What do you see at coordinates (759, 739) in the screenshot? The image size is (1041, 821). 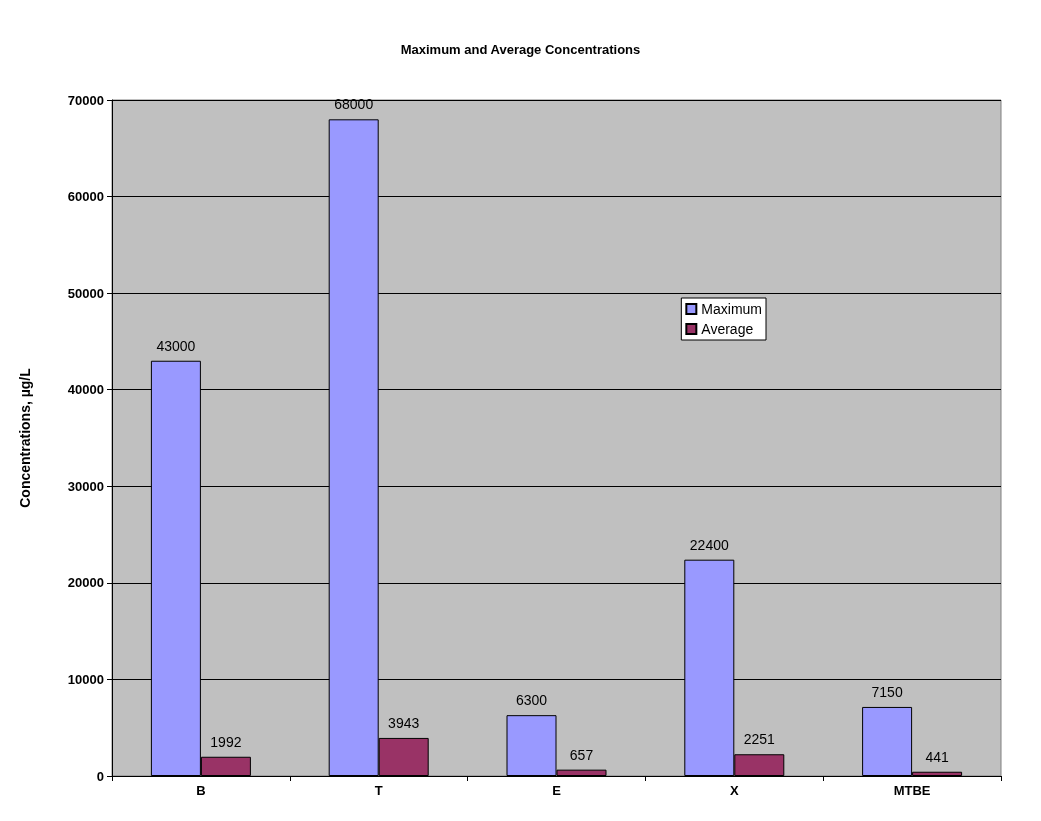 I see `data-label: 2251` at bounding box center [759, 739].